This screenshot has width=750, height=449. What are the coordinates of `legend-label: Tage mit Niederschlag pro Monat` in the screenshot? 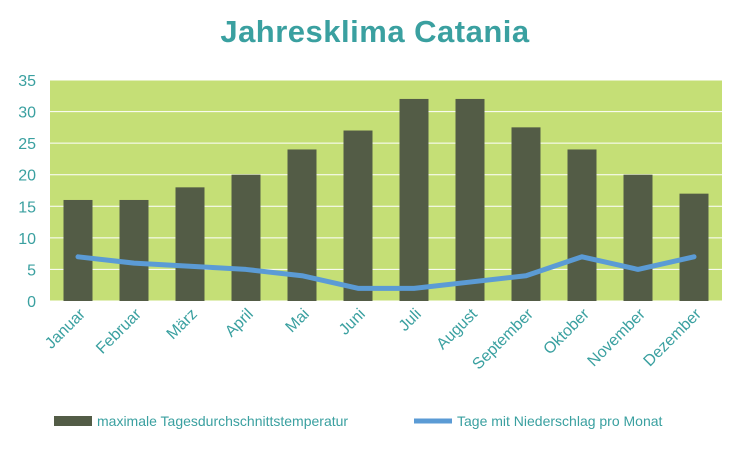 It's located at (560, 421).